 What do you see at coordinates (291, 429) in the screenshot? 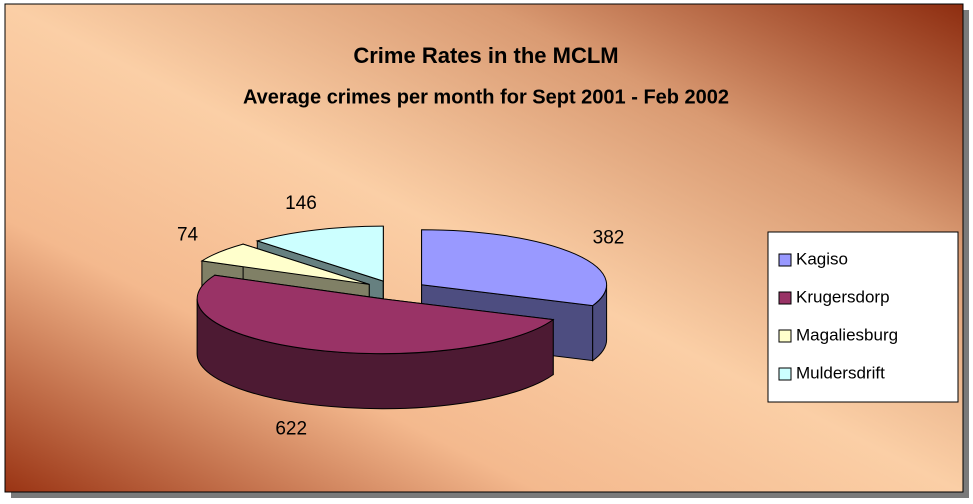
I see `data-label: 622` at bounding box center [291, 429].